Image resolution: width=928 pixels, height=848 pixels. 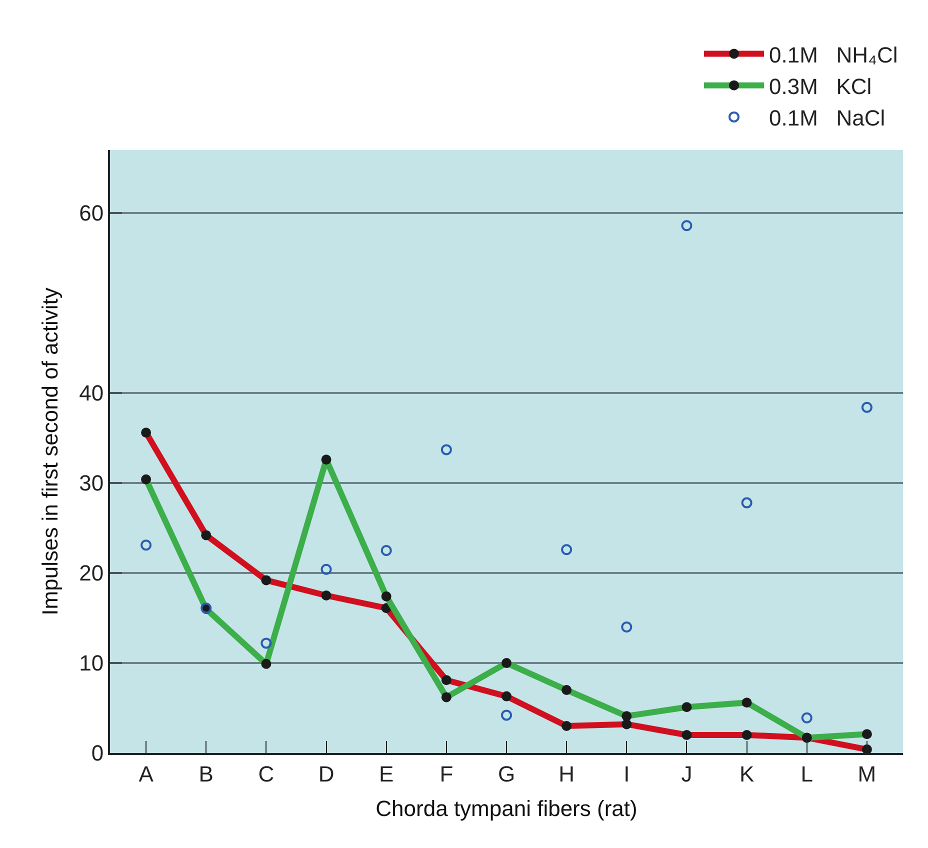 I want to click on y-tick-label: 10, so click(x=91, y=663).